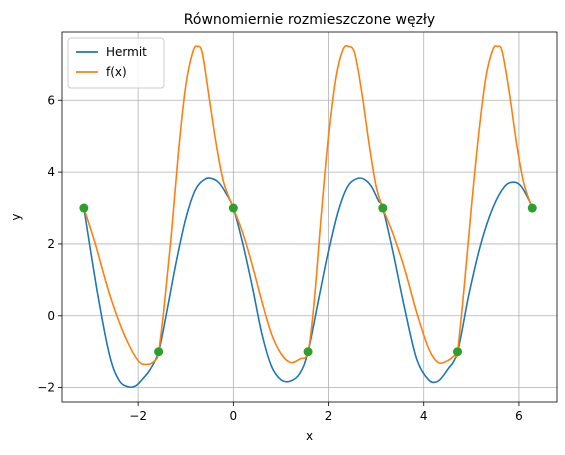  I want to click on y-tick-label: −2, so click(46, 388).